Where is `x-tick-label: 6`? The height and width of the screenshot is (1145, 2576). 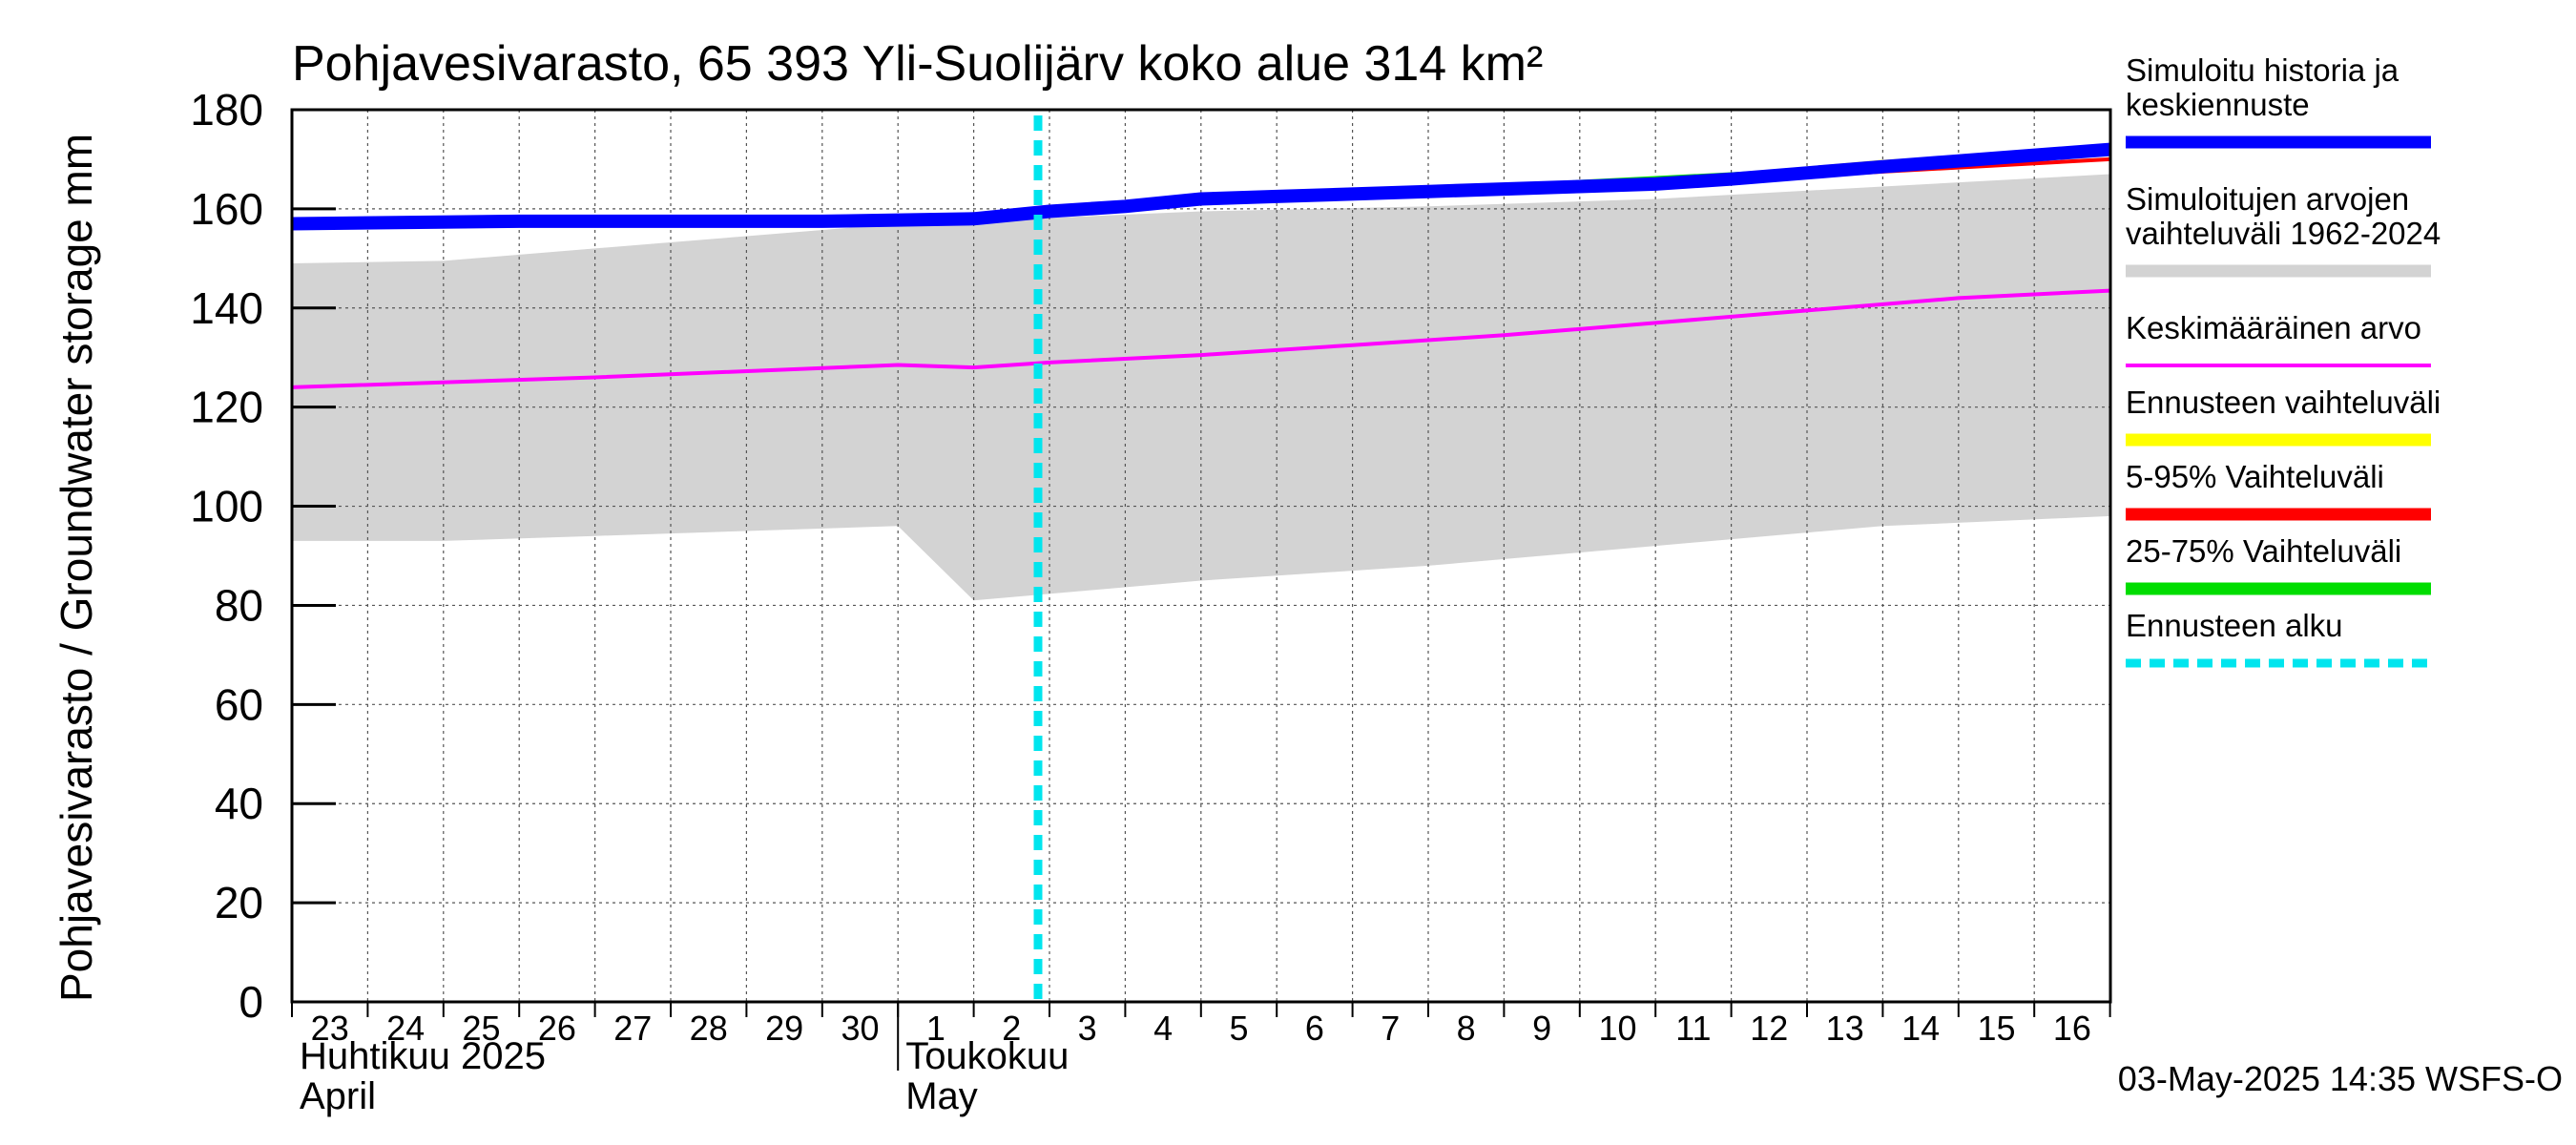
x-tick-label: 6 is located at coordinates (1314, 1029).